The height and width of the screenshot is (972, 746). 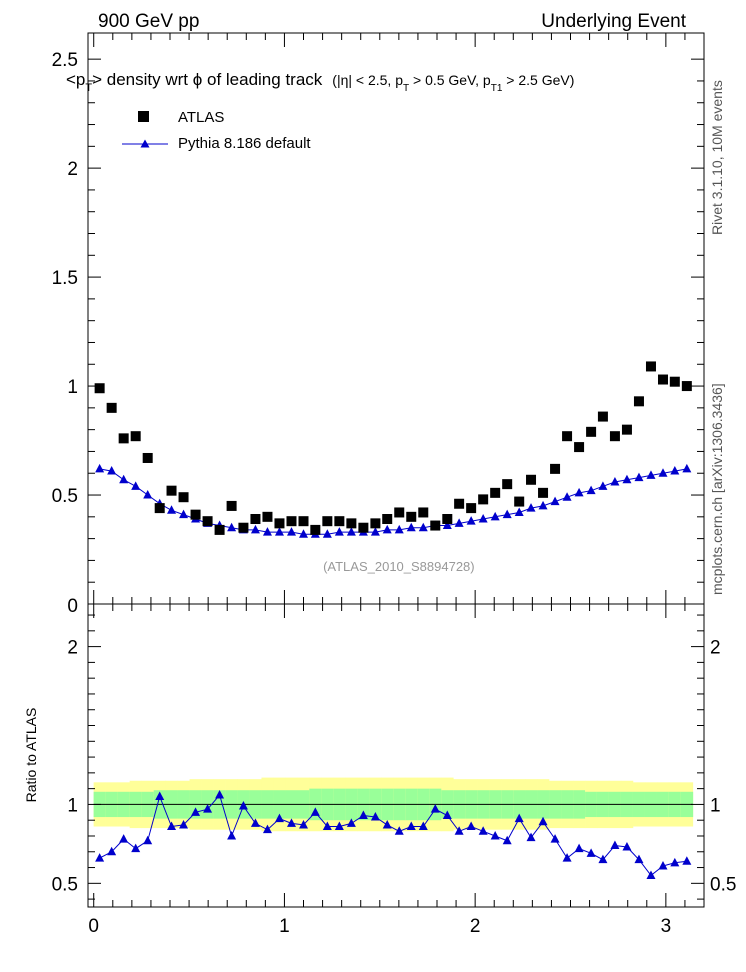 What do you see at coordinates (65, 278) in the screenshot?
I see `main-y-tick-label: 1.5` at bounding box center [65, 278].